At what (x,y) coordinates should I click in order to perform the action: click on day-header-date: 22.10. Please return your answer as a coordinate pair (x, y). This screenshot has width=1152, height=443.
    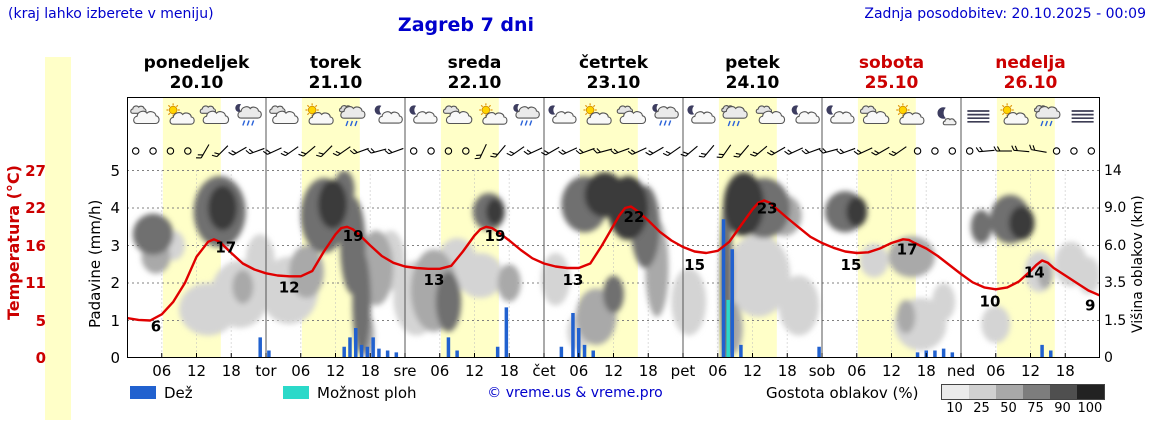
    Looking at the image, I should click on (474, 83).